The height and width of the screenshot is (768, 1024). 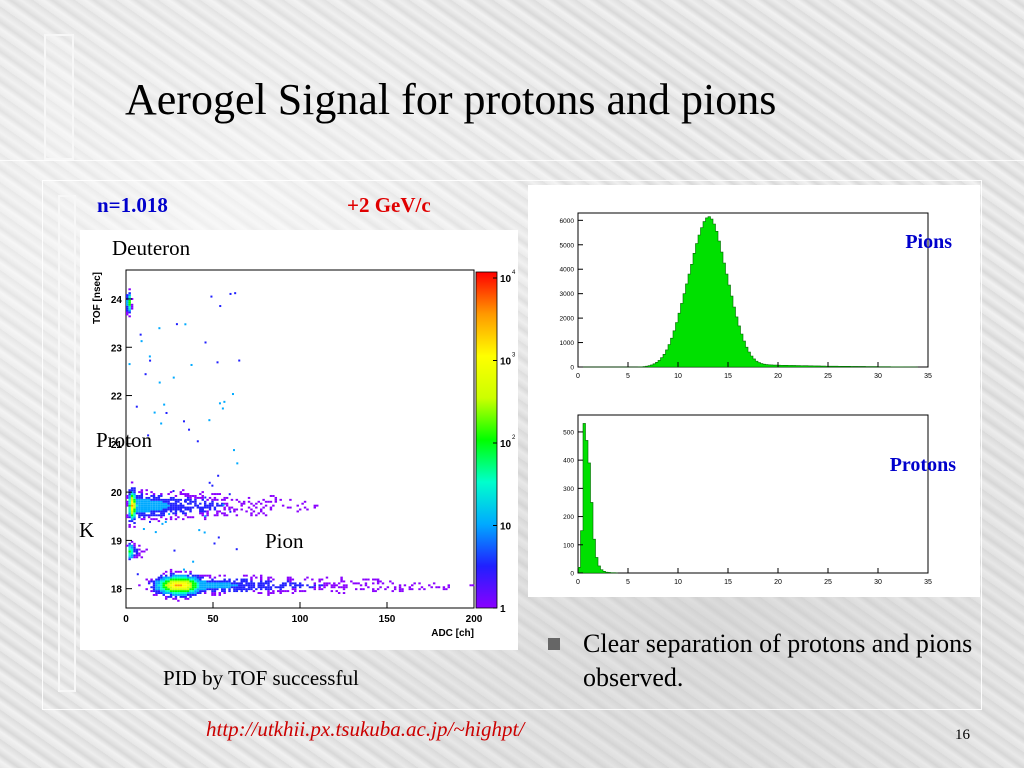 I want to click on decorative-bar-left, so click(x=67, y=443).